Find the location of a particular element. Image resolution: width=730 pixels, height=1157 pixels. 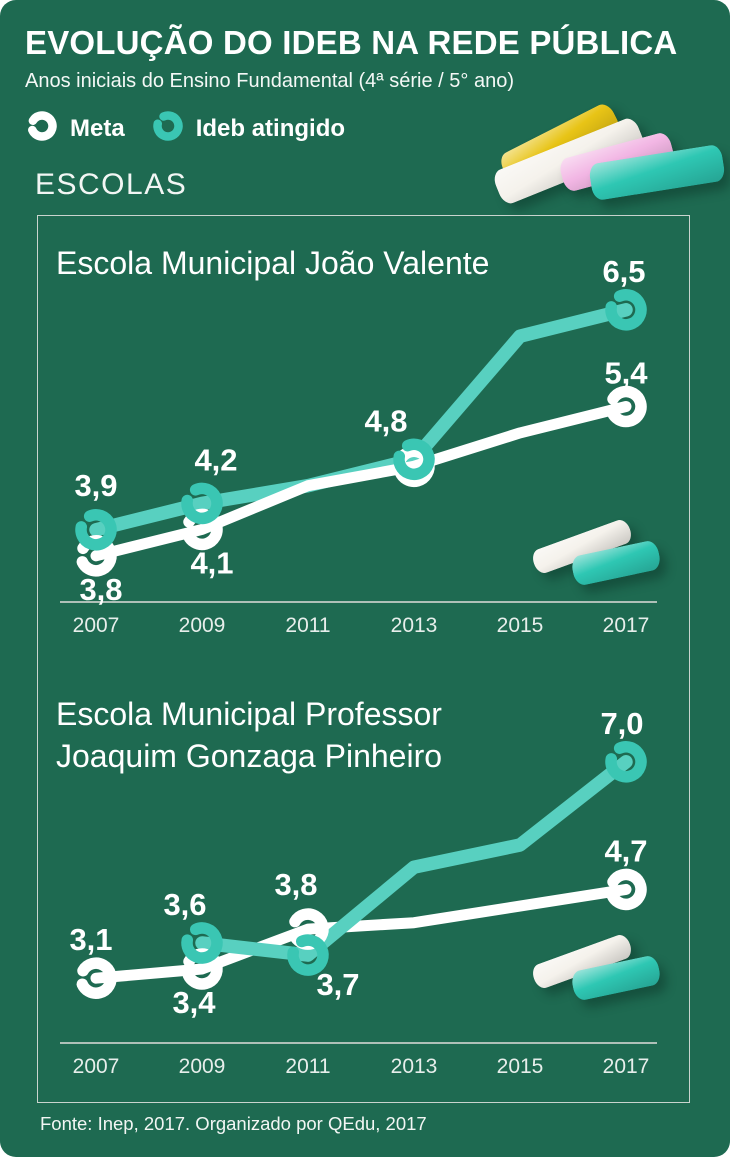

ideb-value-label-2009: 3,6 is located at coordinates (184, 904).